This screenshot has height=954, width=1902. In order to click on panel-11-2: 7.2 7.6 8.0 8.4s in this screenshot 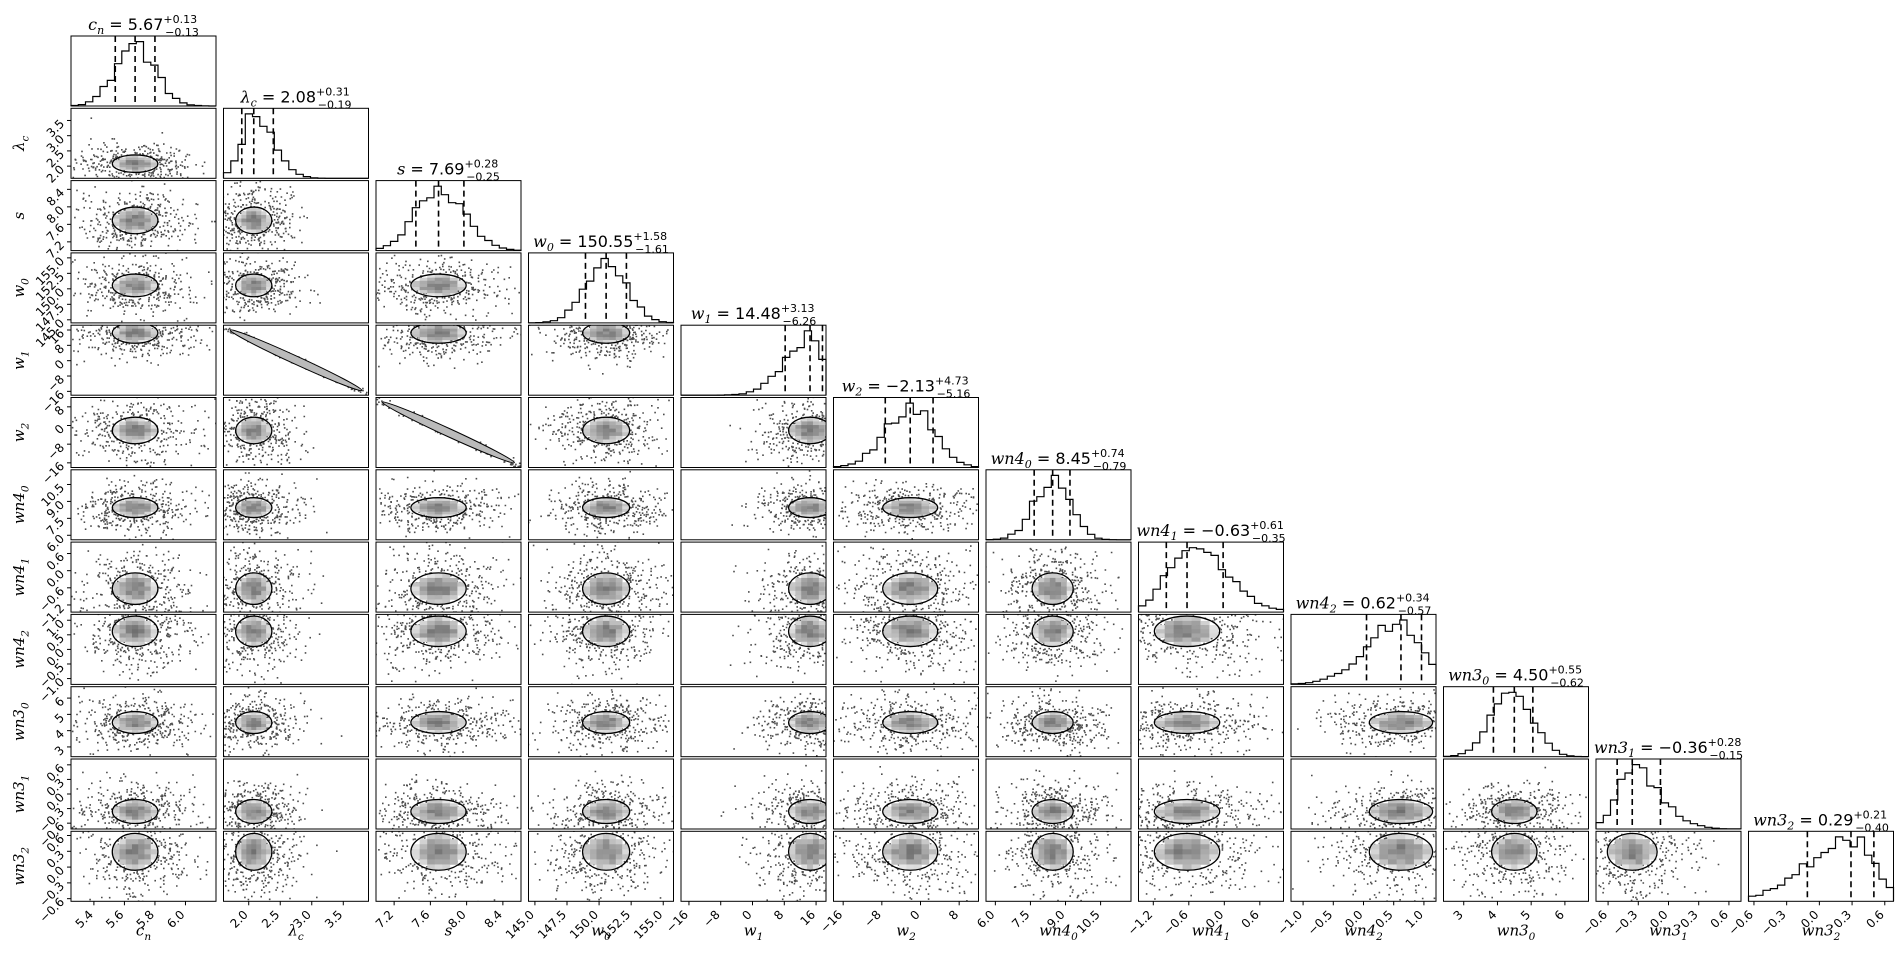, I will do `click(447, 884)`.